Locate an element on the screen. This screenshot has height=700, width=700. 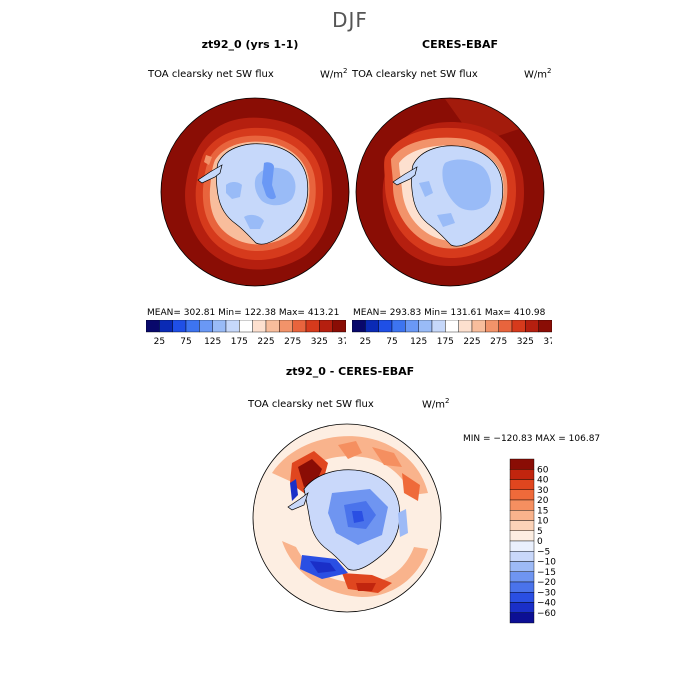
diff-colorbar-tick-label: −40 is located at coordinates (546, 604).